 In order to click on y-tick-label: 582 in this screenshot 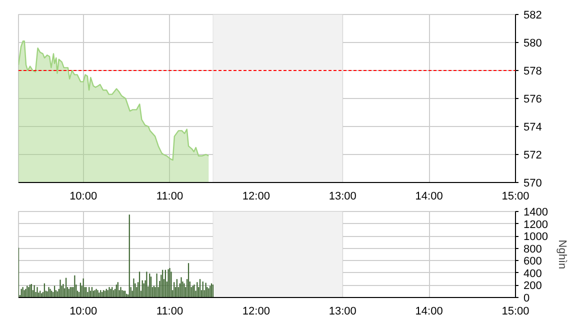, I will do `click(533, 16)`.